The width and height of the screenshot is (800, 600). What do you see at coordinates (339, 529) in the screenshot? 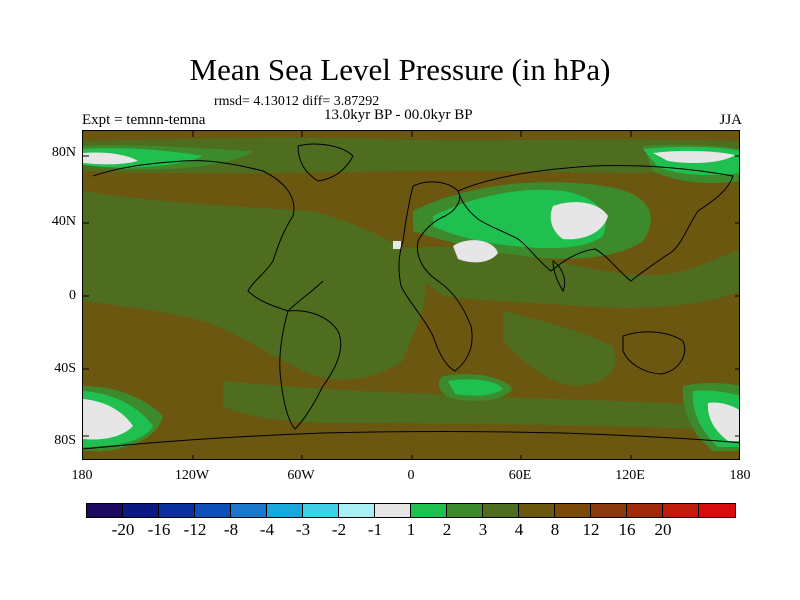
I see `colorbar-label: -2` at bounding box center [339, 529].